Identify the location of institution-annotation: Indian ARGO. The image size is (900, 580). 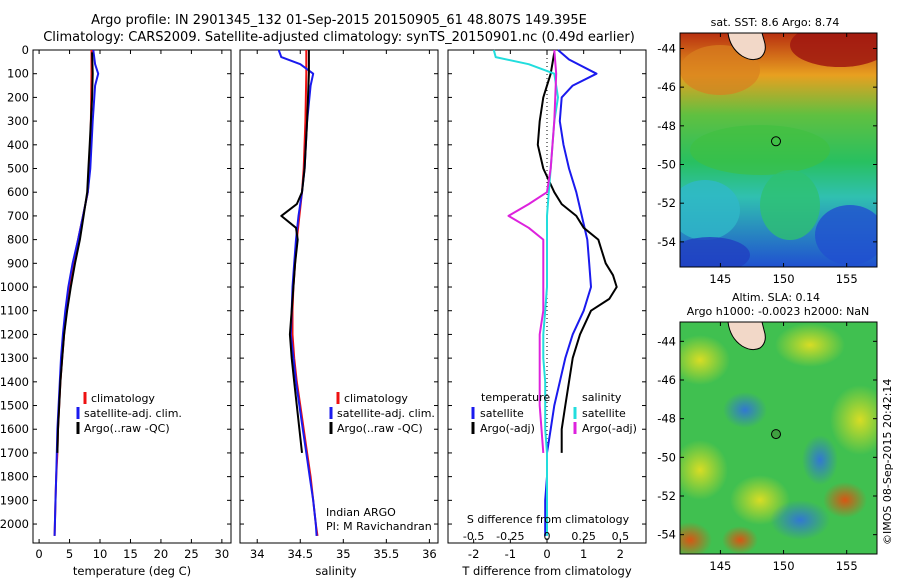
(361, 512).